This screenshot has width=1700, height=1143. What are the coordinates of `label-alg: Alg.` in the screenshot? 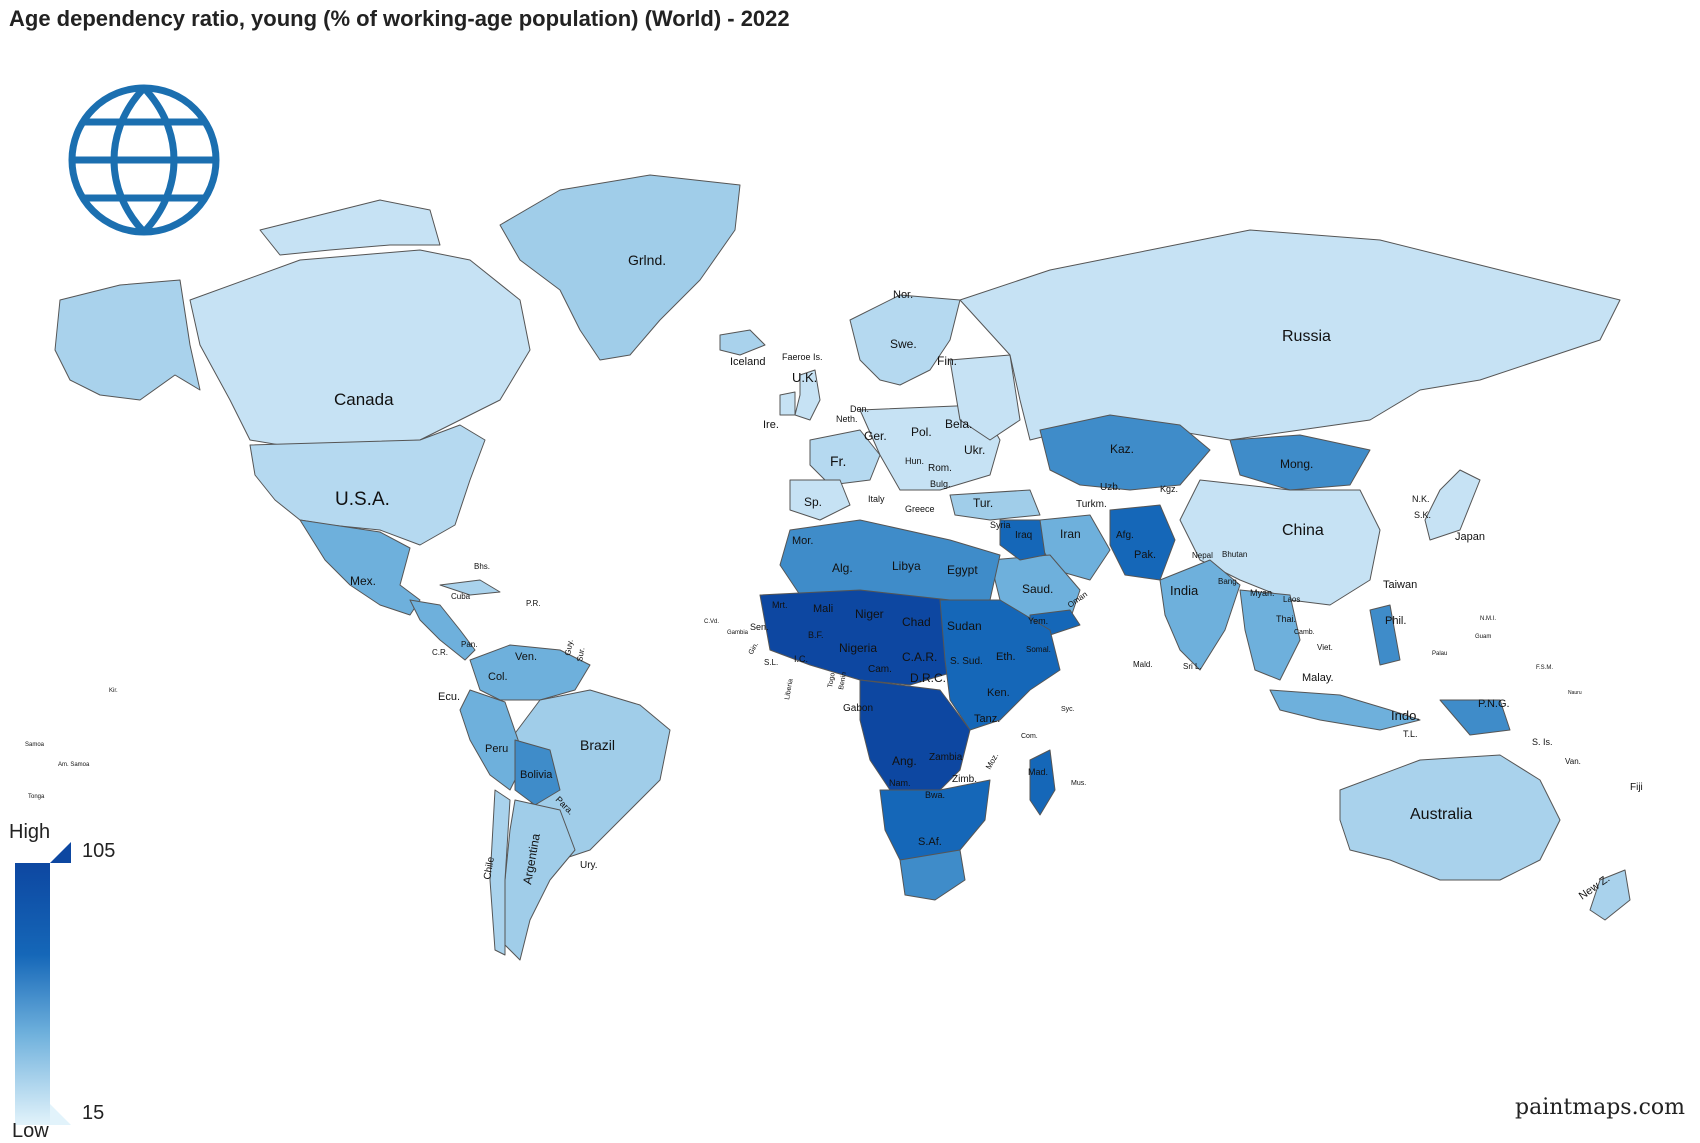 It's located at (842, 568).